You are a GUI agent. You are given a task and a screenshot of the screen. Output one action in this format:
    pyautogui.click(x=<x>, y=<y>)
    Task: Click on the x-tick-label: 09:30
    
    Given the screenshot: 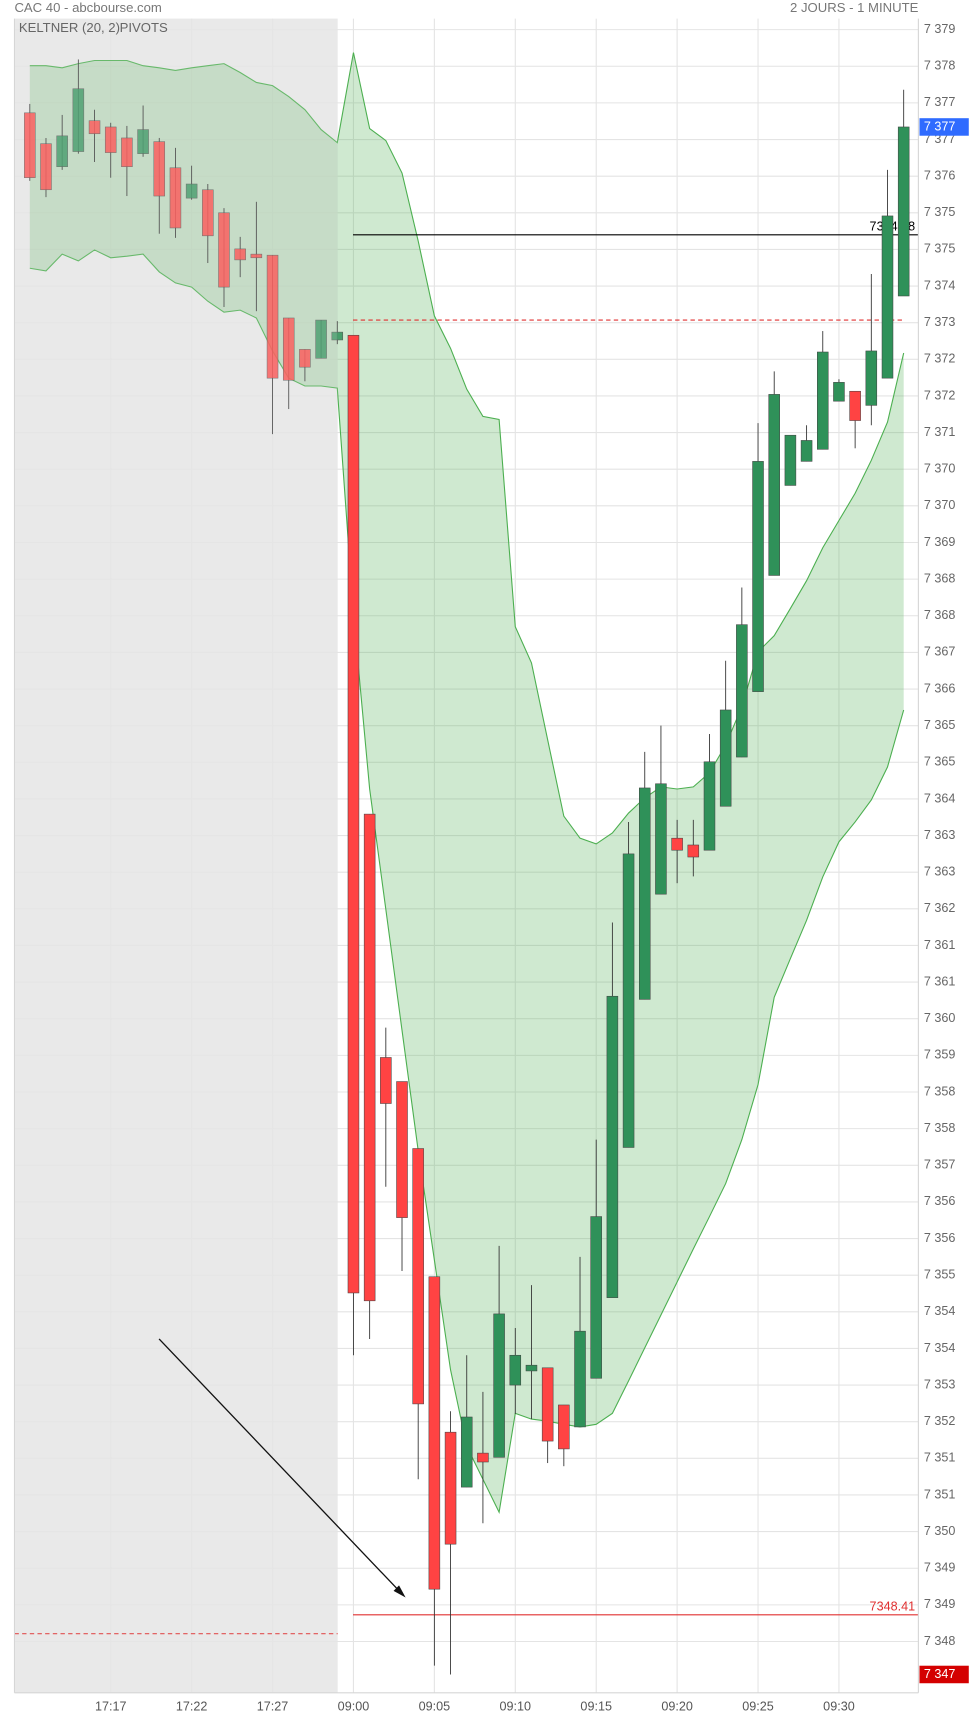 What is the action you would take?
    pyautogui.click(x=839, y=1706)
    